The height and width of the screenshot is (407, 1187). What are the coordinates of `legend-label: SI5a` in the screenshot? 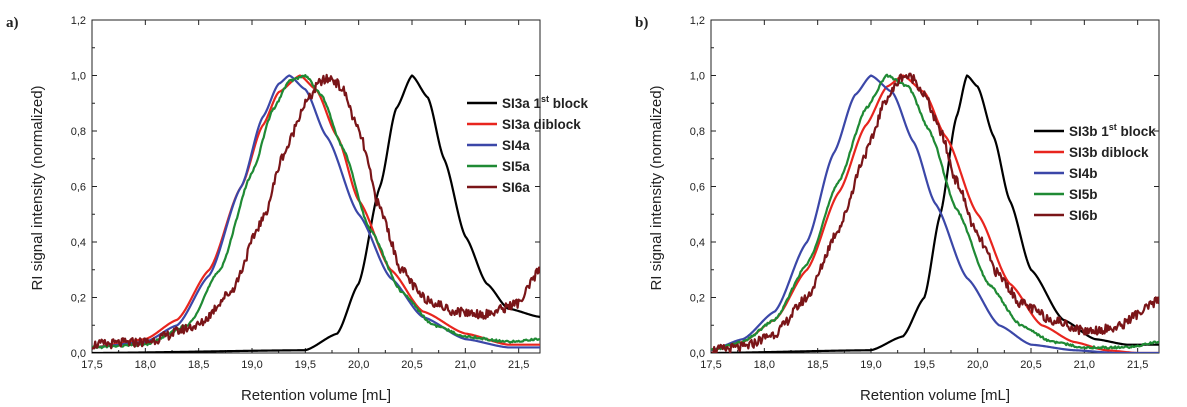 It's located at (516, 166).